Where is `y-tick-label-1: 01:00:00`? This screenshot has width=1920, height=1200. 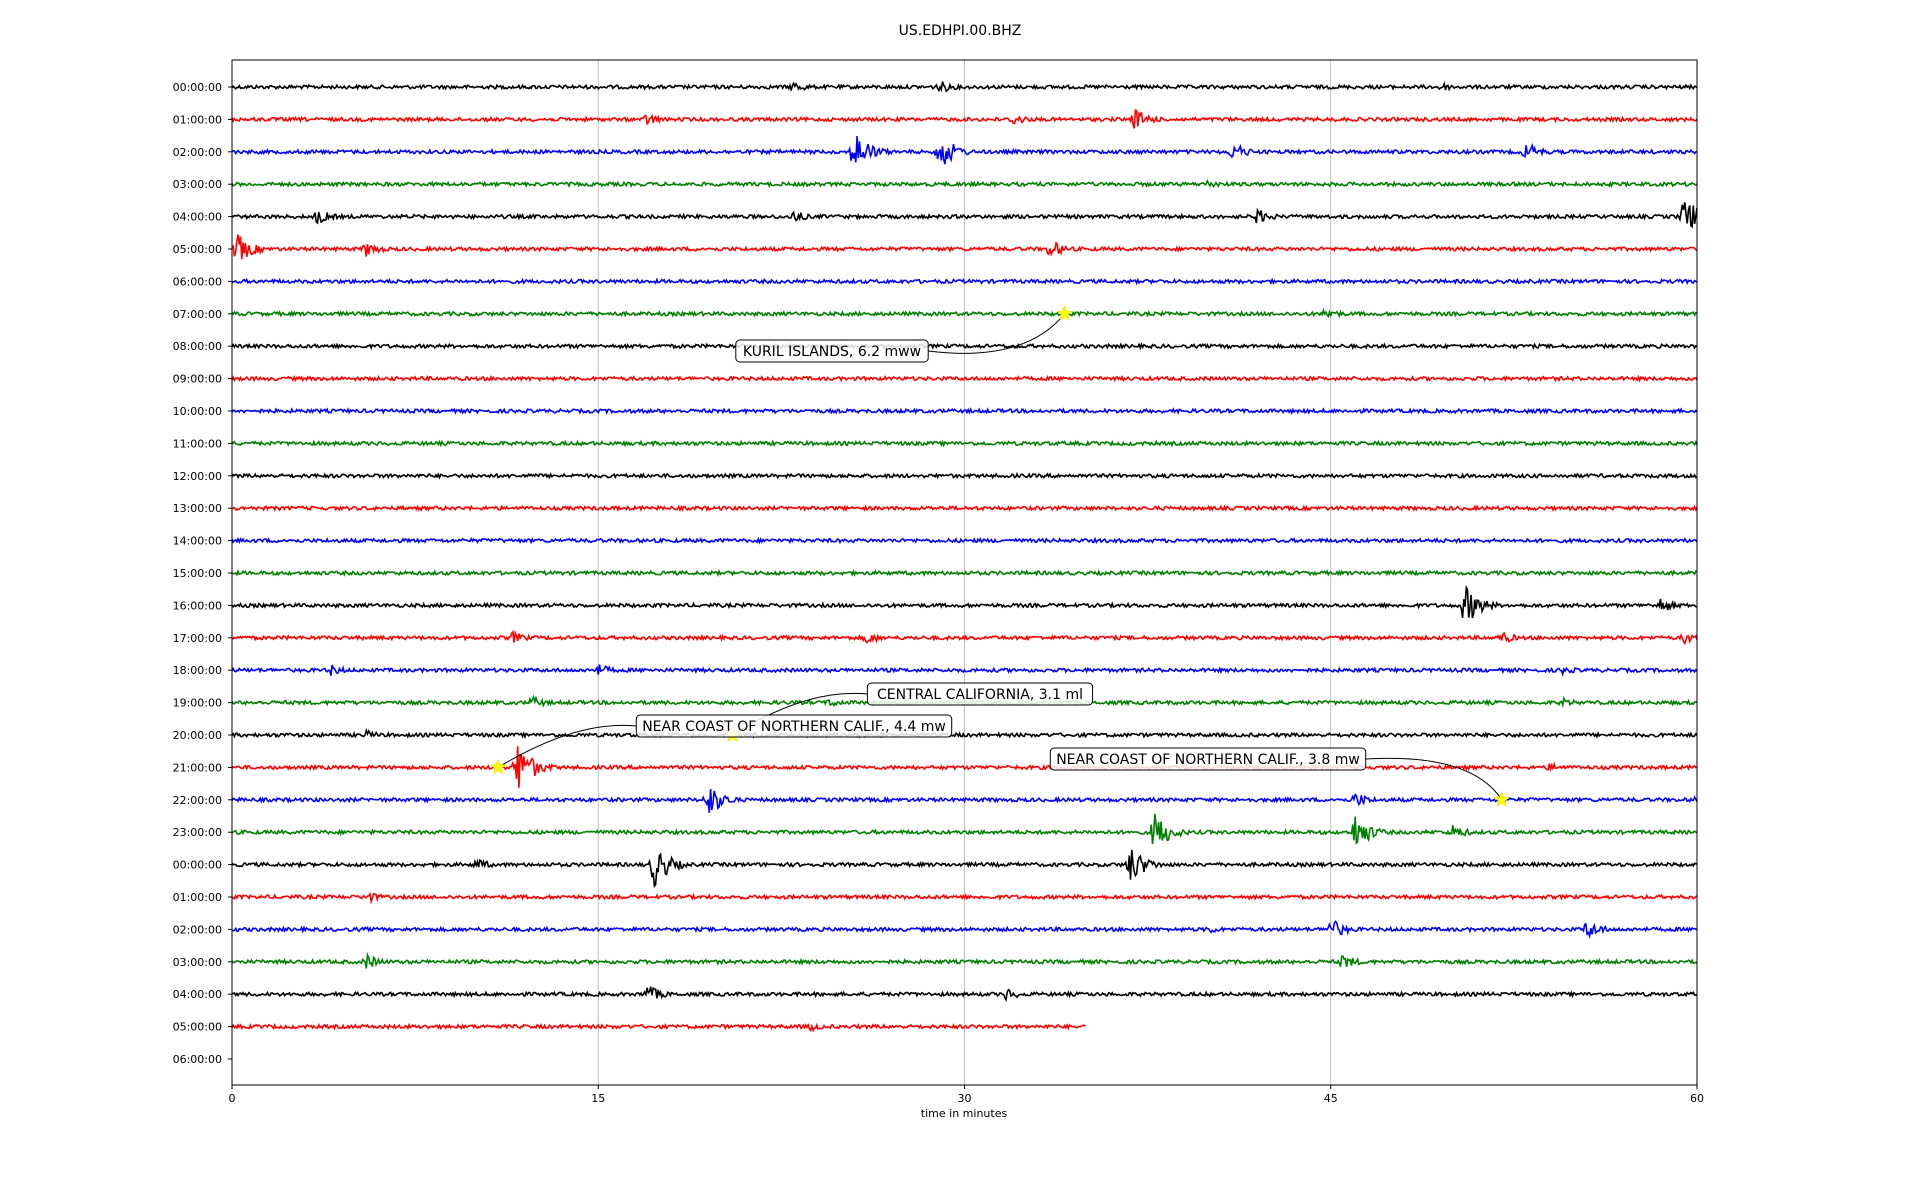
y-tick-label-1: 01:00:00 is located at coordinates (197, 119).